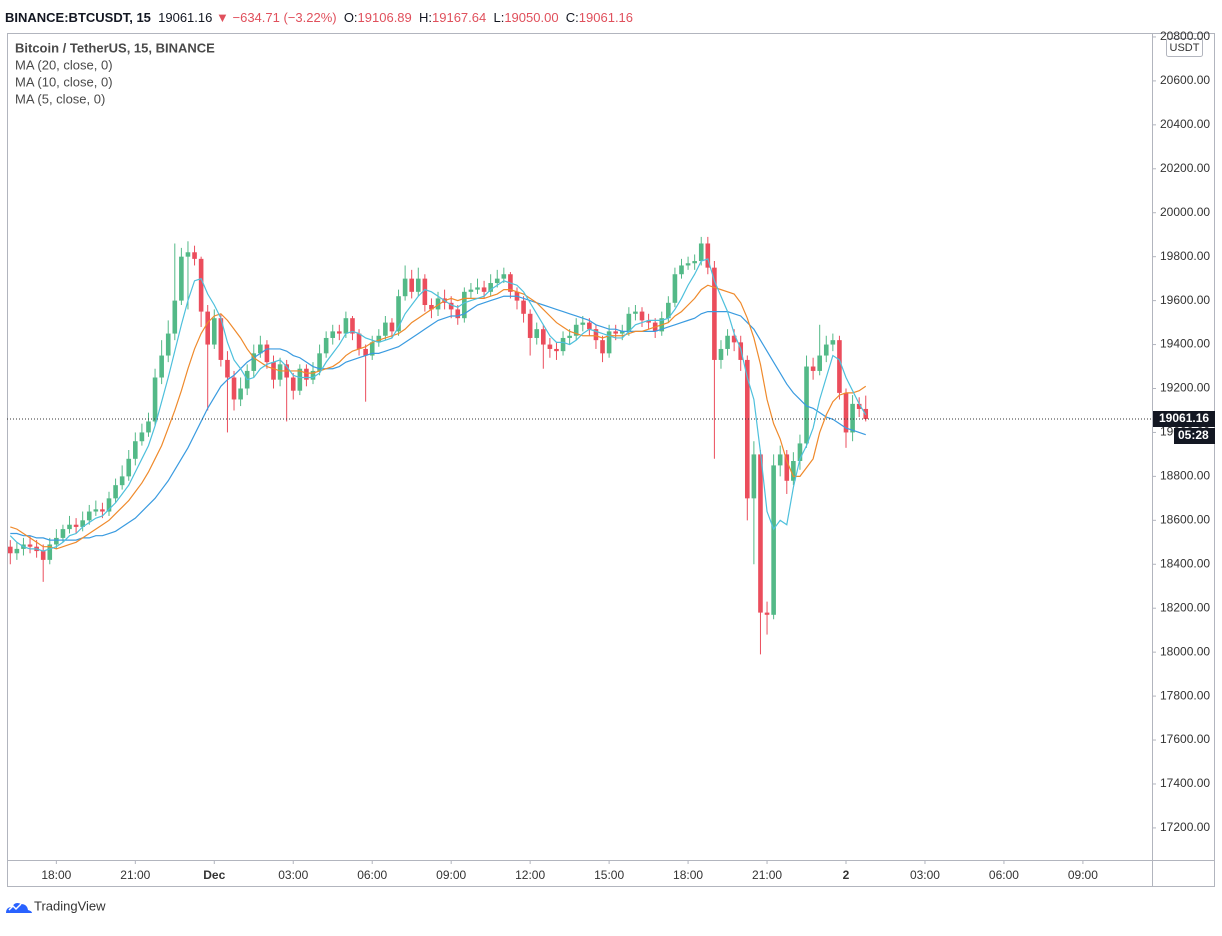 This screenshot has width=1222, height=936. Describe the element at coordinates (15, 907) in the screenshot. I see `logo-arrow` at that location.